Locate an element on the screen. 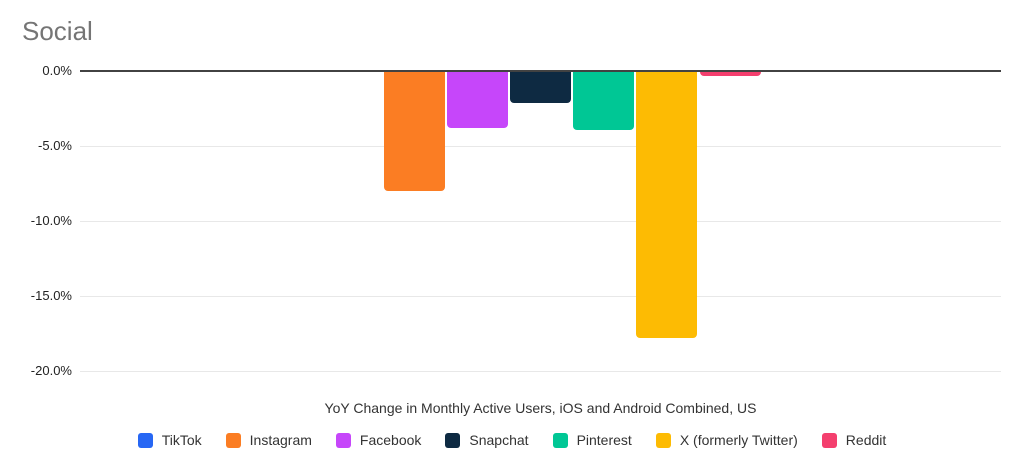 This screenshot has width=1024, height=475. legend-label: Pinterest is located at coordinates (604, 440).